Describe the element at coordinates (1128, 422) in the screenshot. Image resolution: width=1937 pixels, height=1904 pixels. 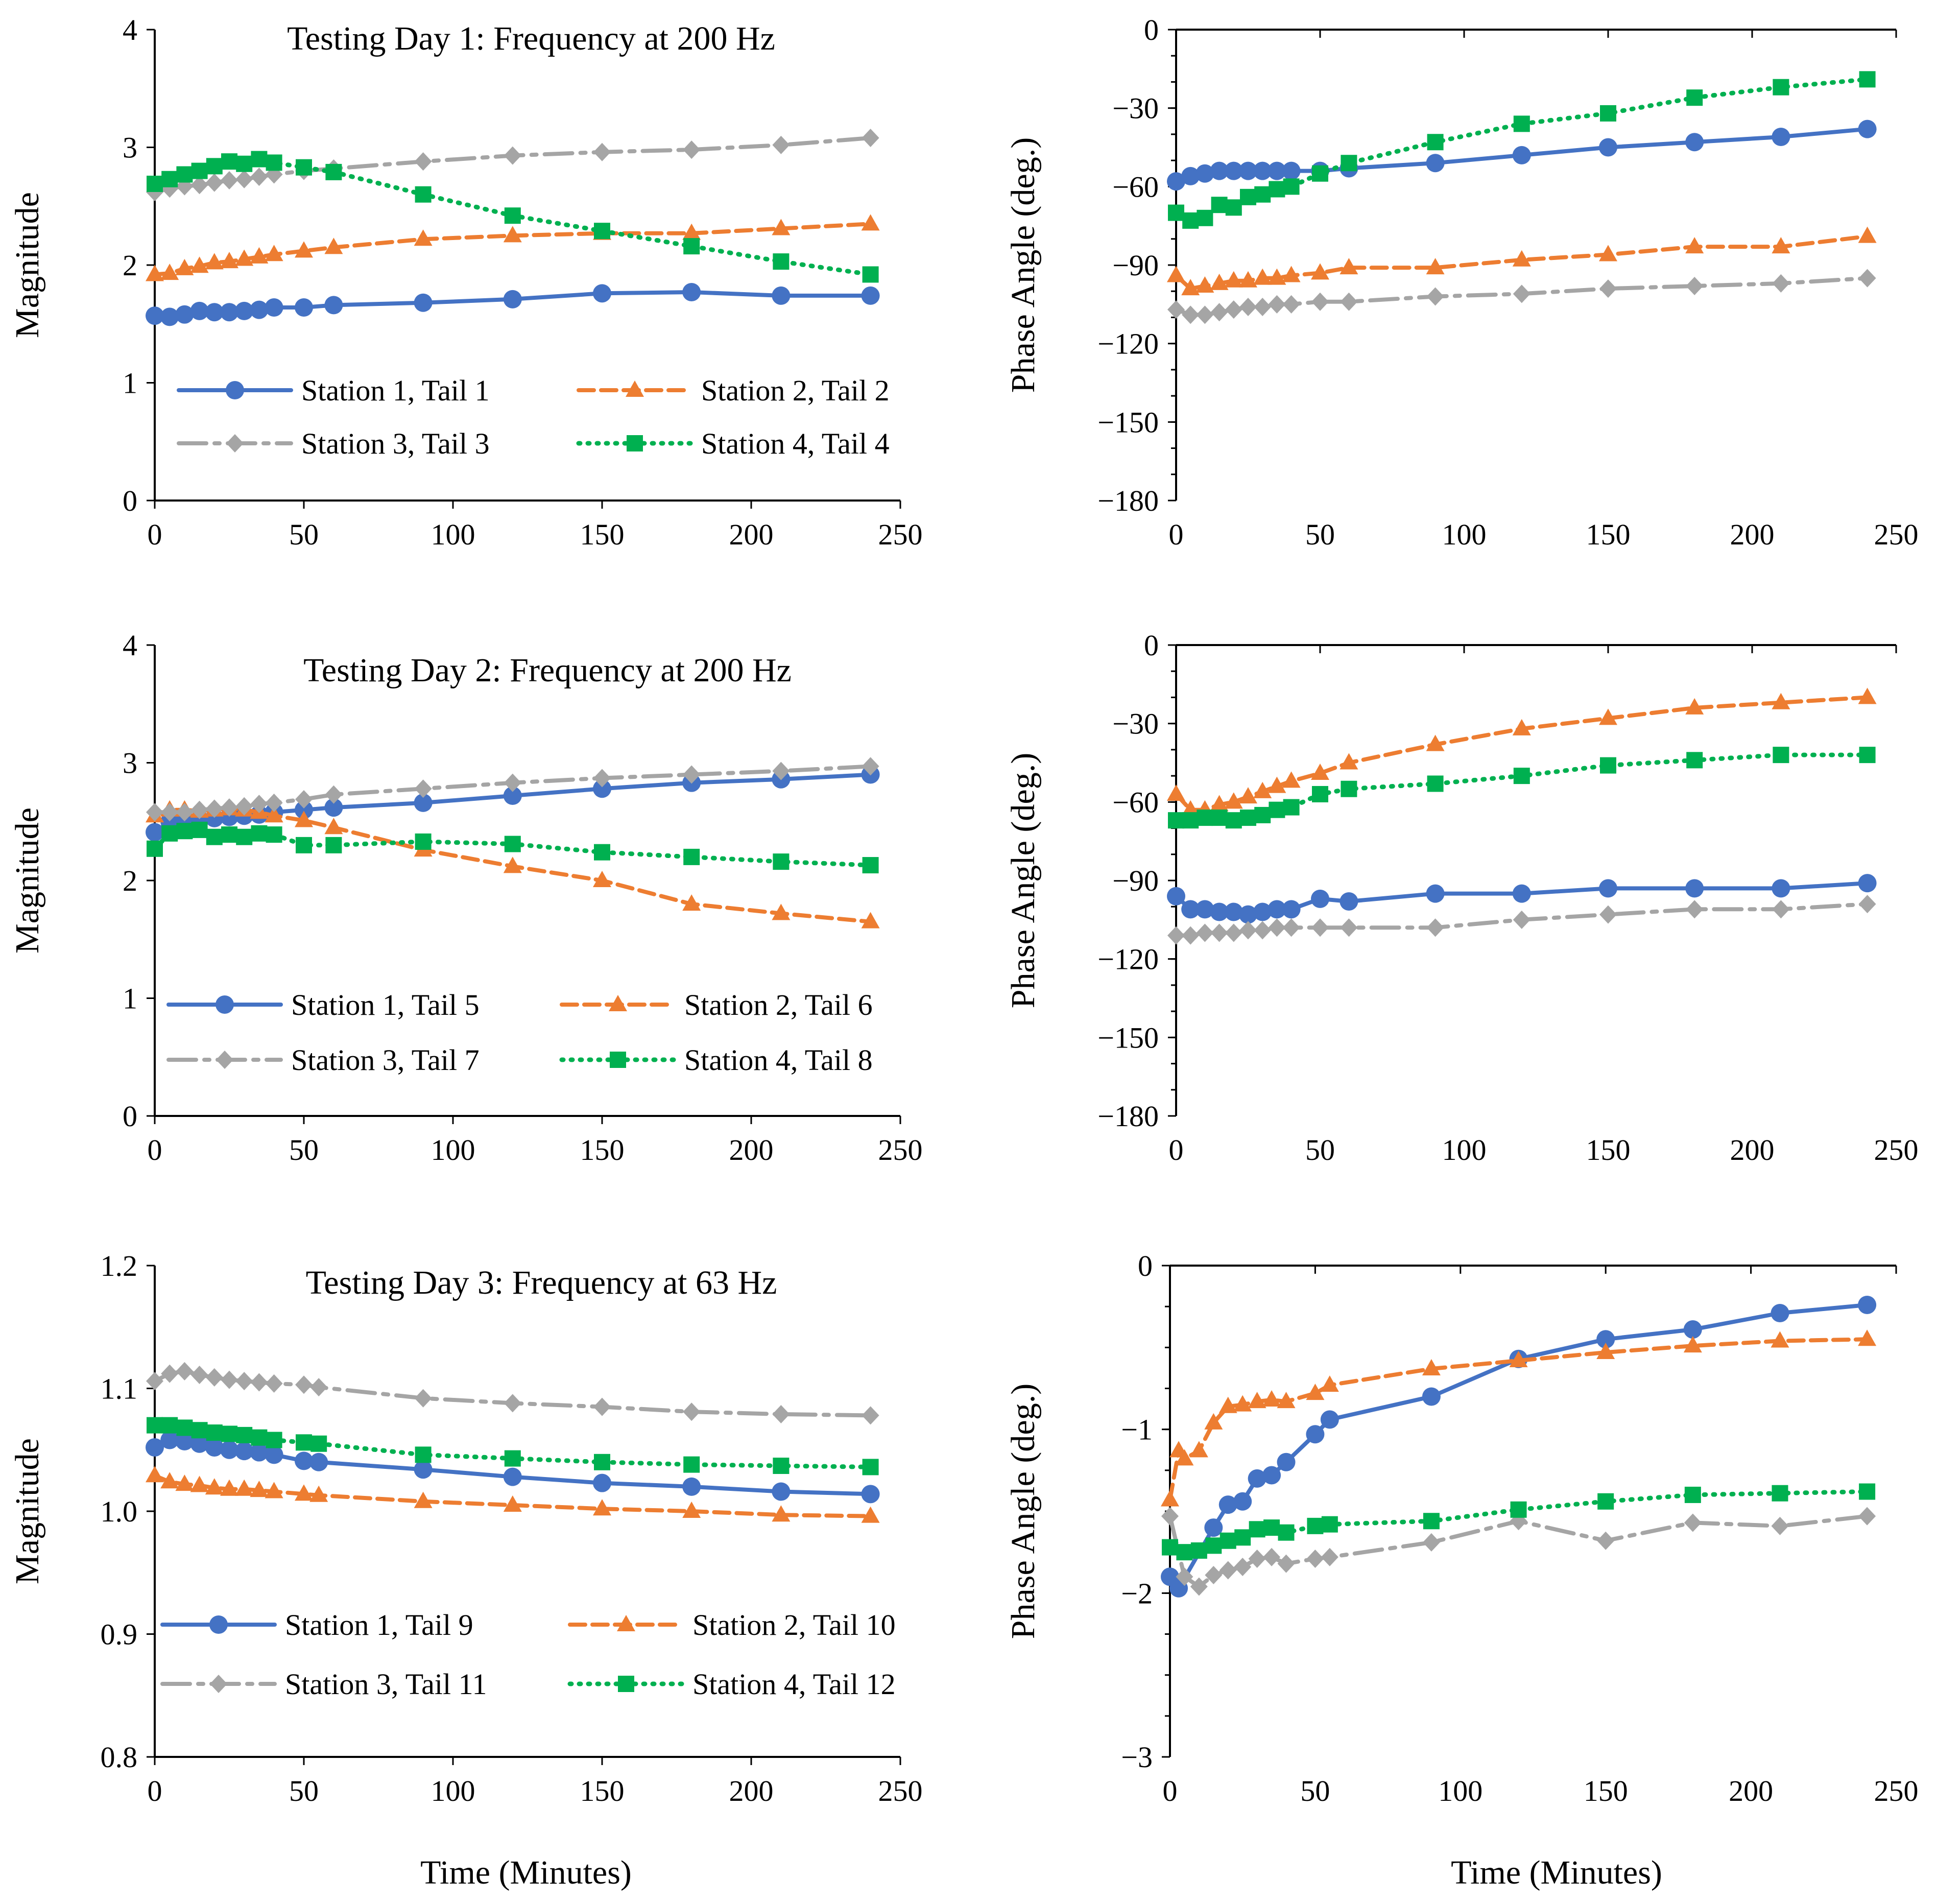
I see `y-tick-label: −150` at that location.